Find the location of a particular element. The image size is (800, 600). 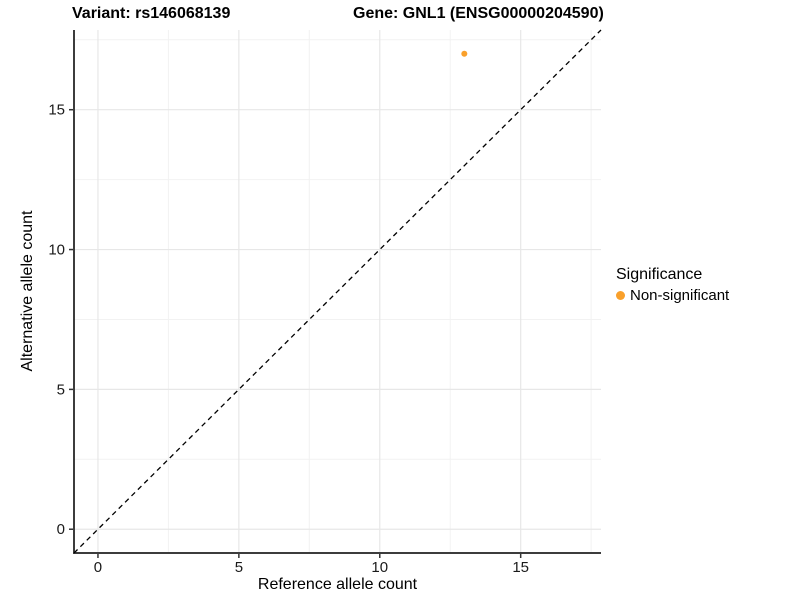

legend: Significance Non-significant is located at coordinates (672, 285).